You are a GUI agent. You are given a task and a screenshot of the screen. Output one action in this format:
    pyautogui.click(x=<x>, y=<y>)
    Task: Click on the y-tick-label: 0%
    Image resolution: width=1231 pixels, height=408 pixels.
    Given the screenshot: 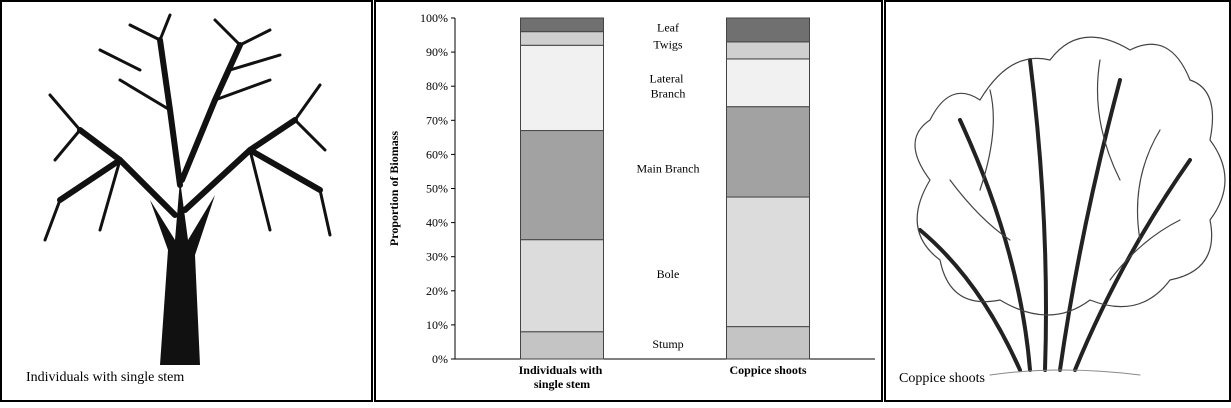 What is the action you would take?
    pyautogui.click(x=440, y=359)
    